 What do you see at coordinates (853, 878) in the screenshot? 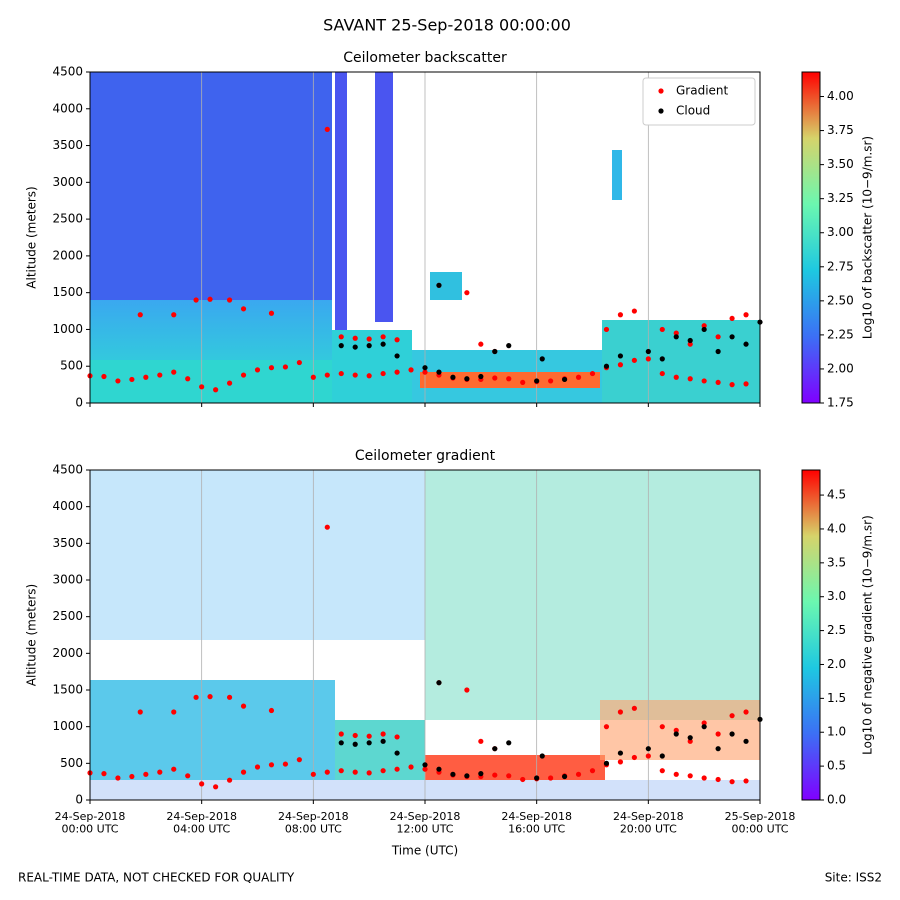
I see `footer-right: Site: ISS2` at bounding box center [853, 878].